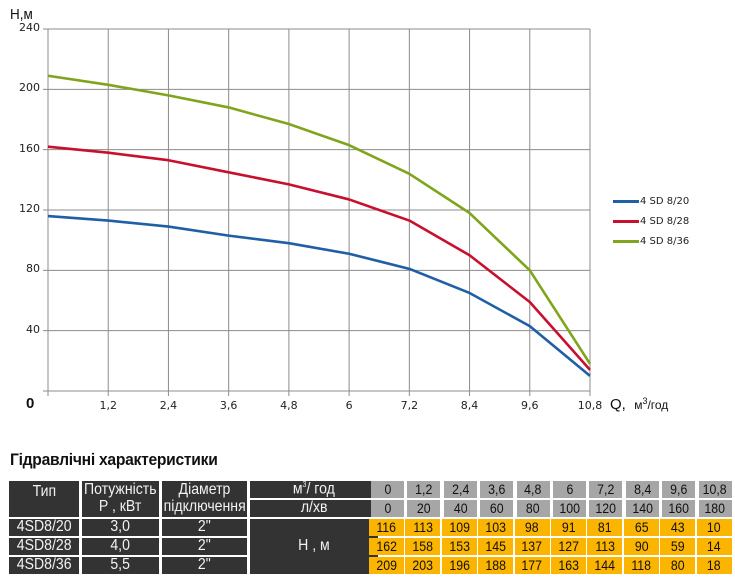  I want to click on head-value-cell: 137, so click(532, 546).